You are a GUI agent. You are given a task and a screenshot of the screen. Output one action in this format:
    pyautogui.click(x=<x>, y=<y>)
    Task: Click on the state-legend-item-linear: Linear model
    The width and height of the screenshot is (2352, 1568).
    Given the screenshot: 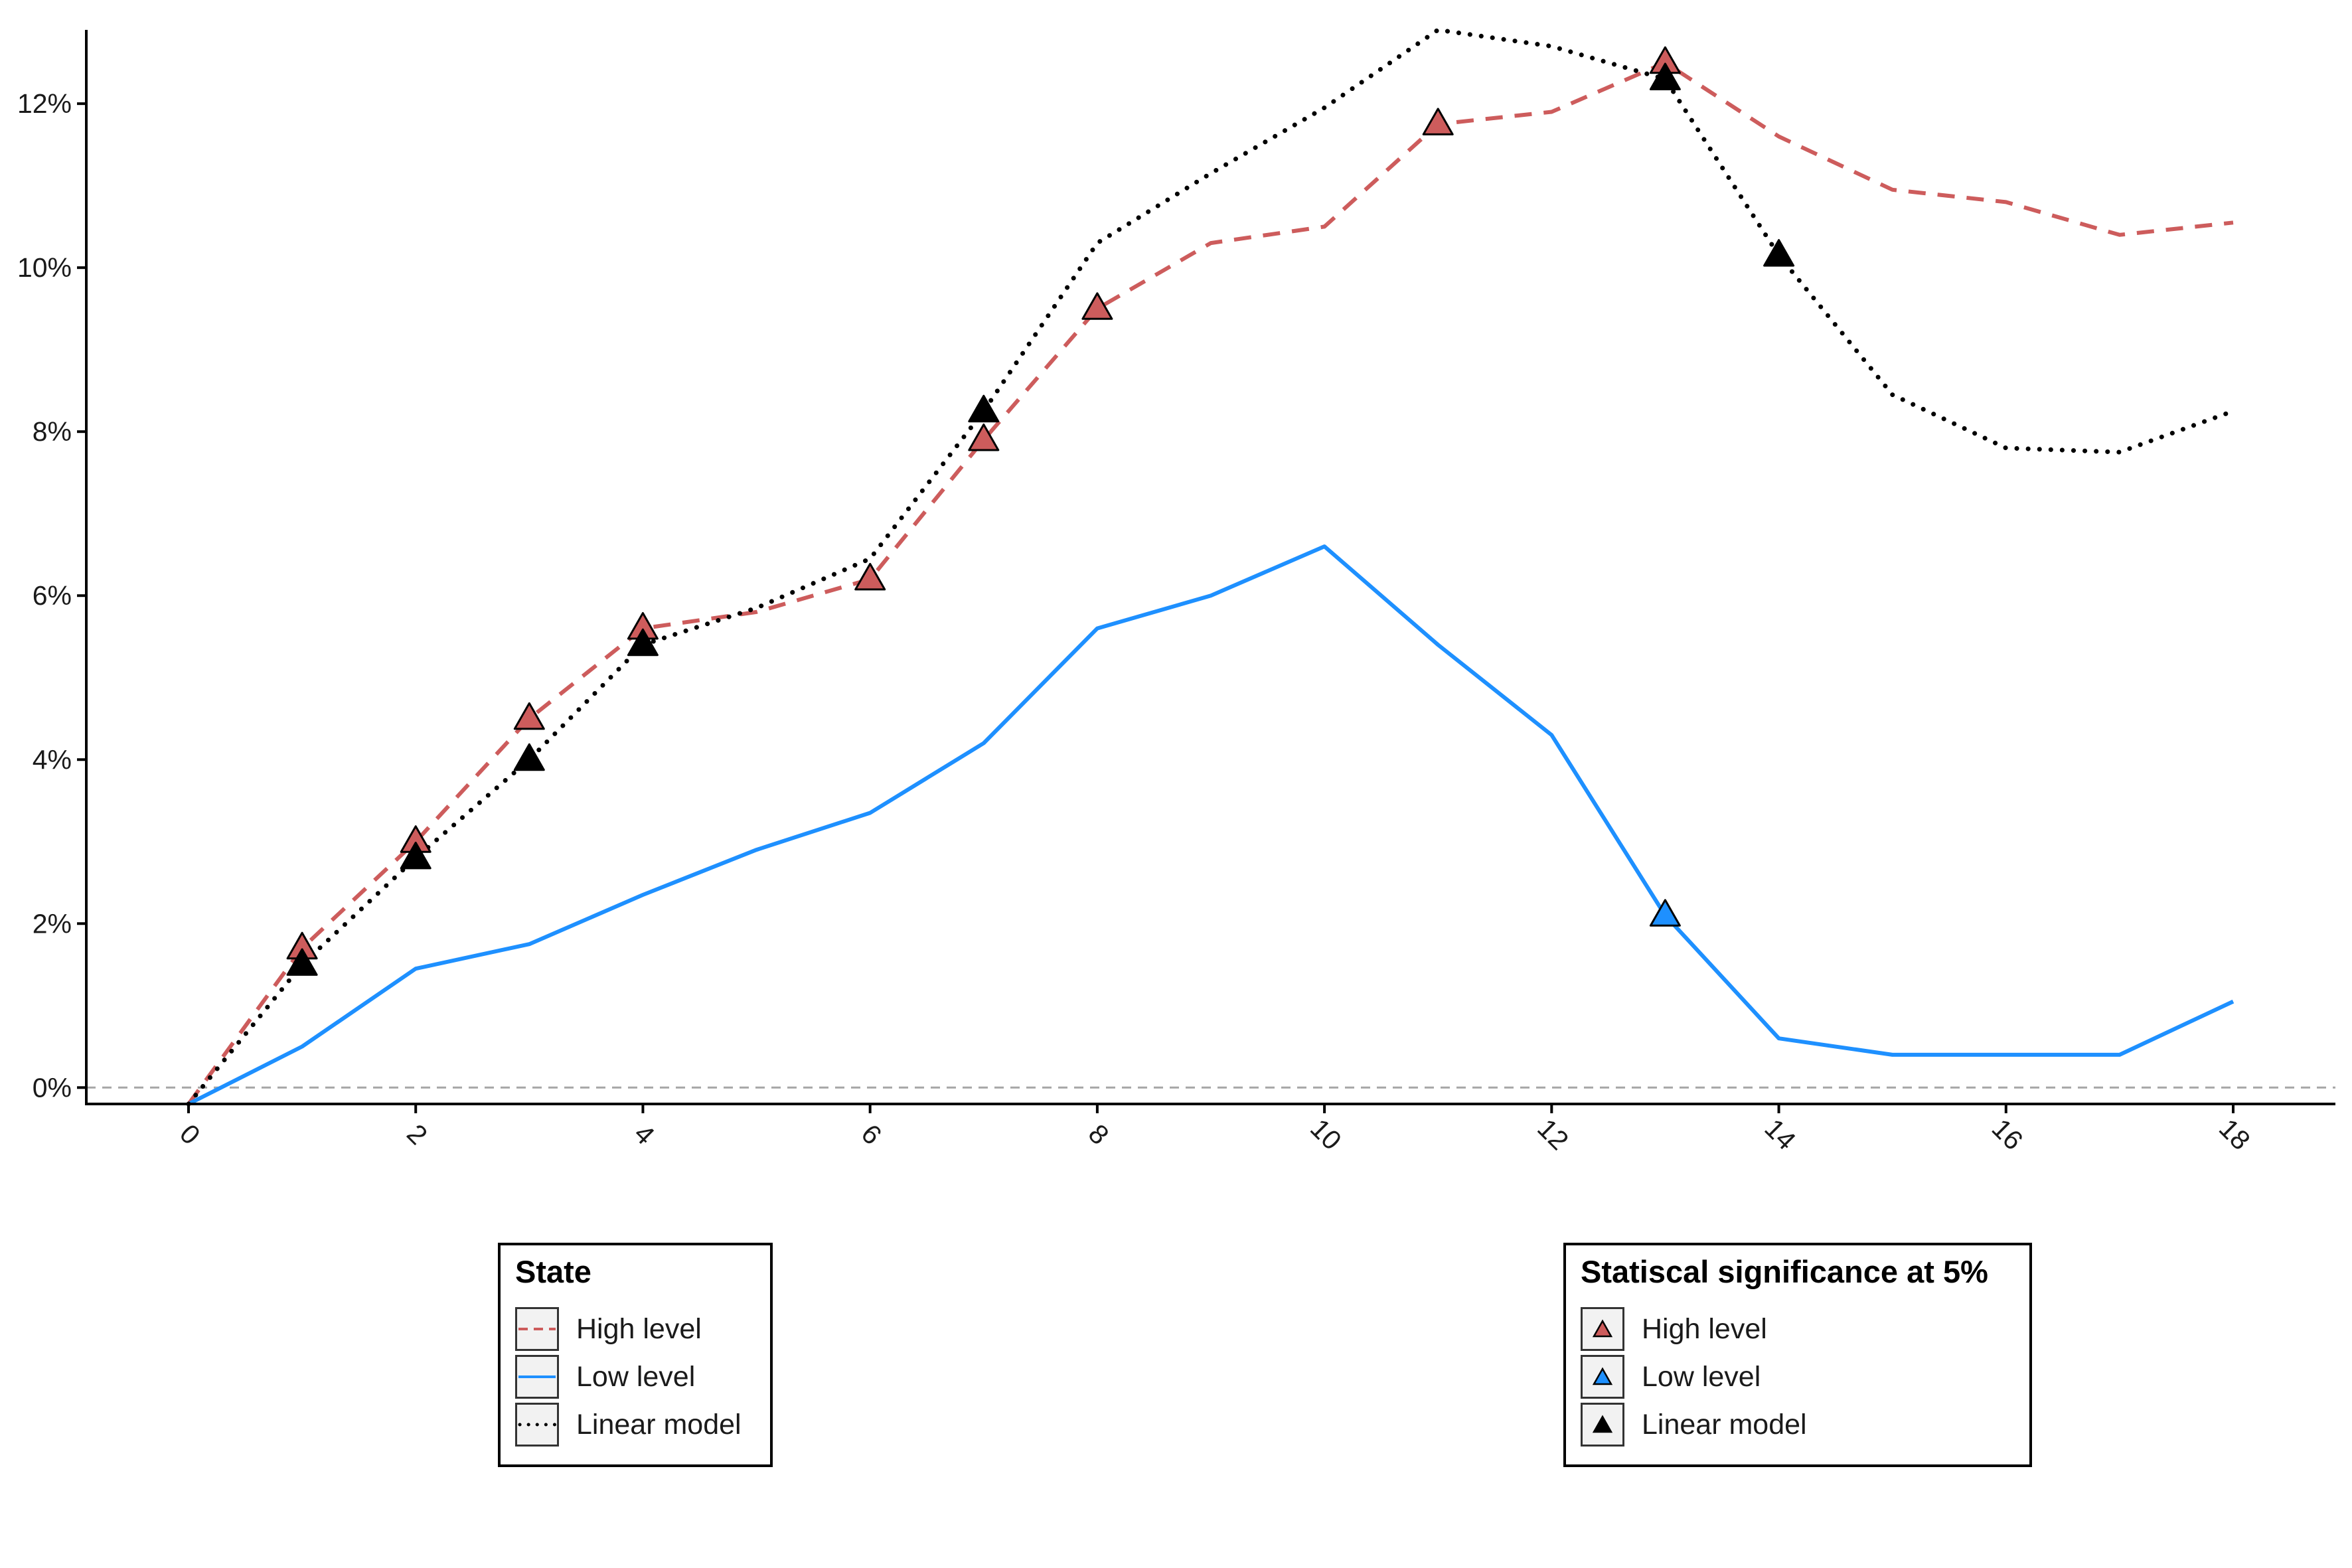 What is the action you would take?
    pyautogui.click(x=629, y=1425)
    